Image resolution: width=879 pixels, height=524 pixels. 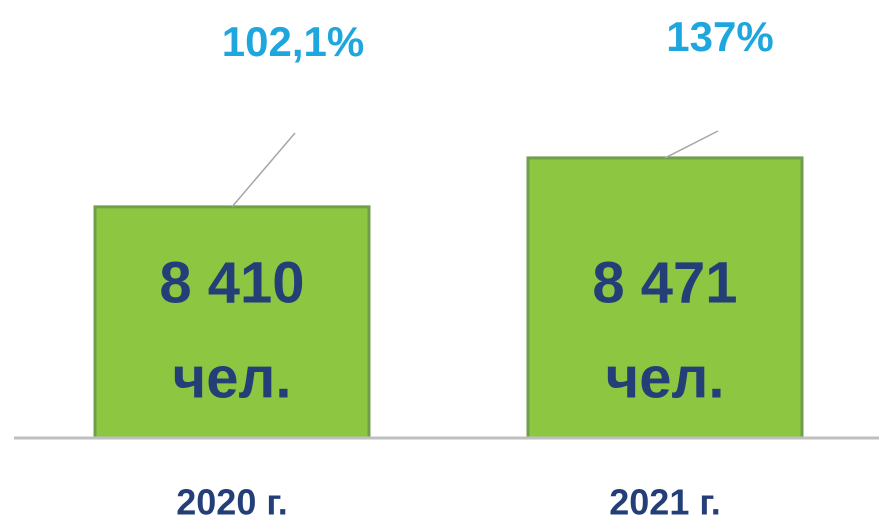 What do you see at coordinates (231, 282) in the screenshot?
I see `value-label: 8 410` at bounding box center [231, 282].